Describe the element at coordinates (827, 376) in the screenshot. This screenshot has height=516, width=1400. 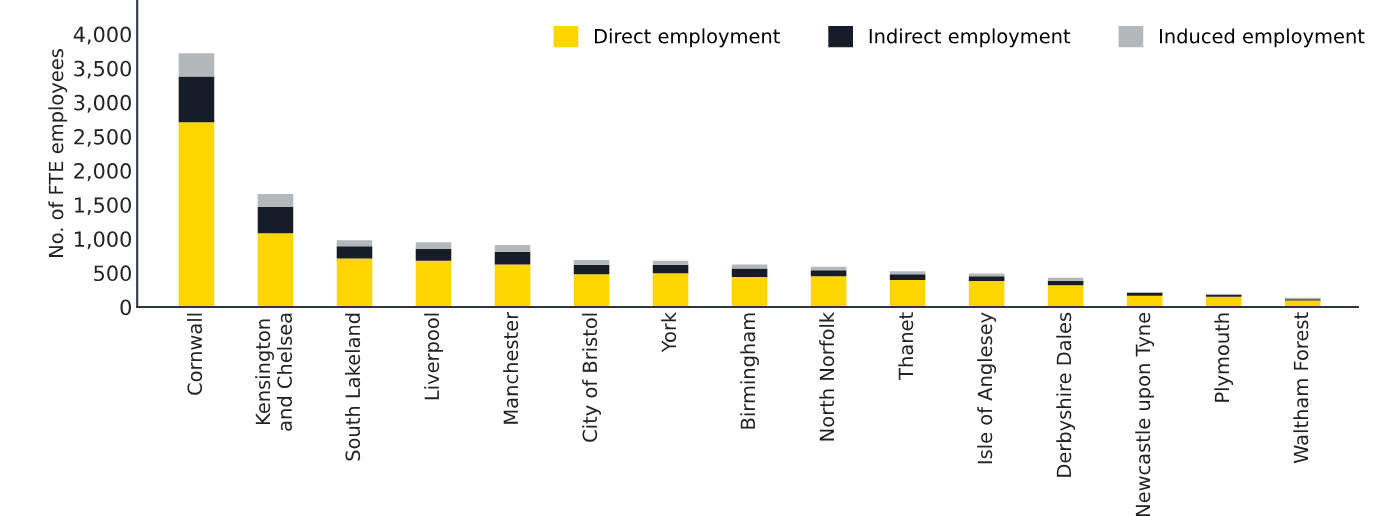
I see `x-tick-label: North Norfolk` at that location.